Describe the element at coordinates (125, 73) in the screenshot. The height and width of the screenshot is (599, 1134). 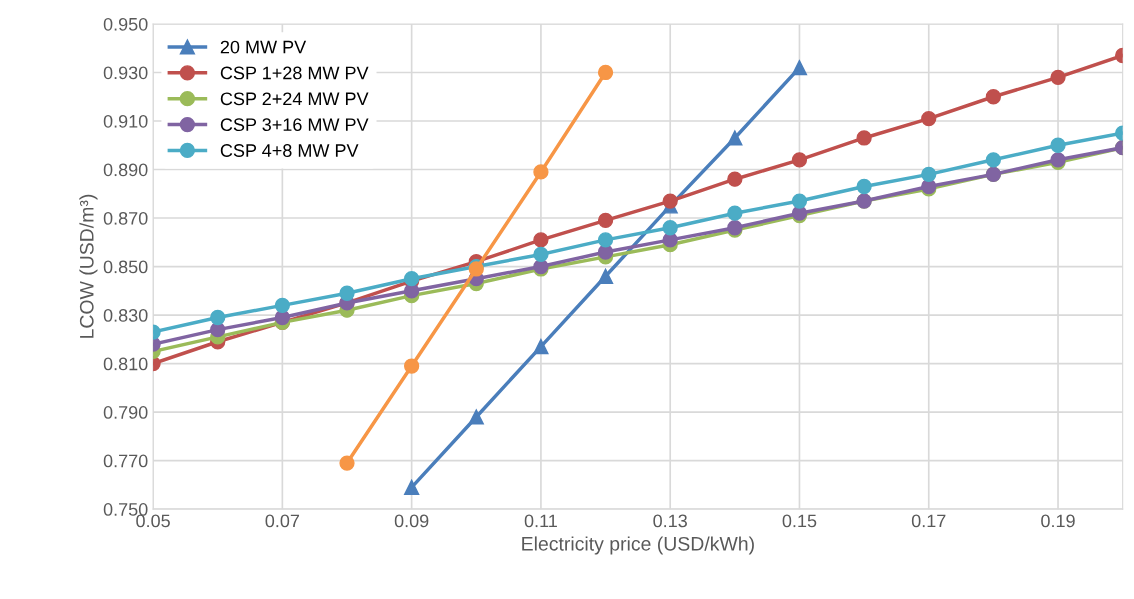
I see `y-tick-label: 0.930` at that location.